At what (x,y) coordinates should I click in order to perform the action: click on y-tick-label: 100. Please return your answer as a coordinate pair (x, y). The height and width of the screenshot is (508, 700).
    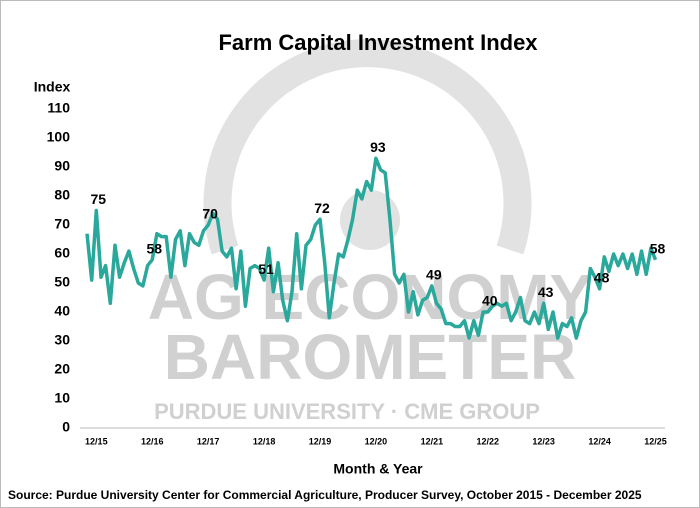
    Looking at the image, I should click on (59, 137).